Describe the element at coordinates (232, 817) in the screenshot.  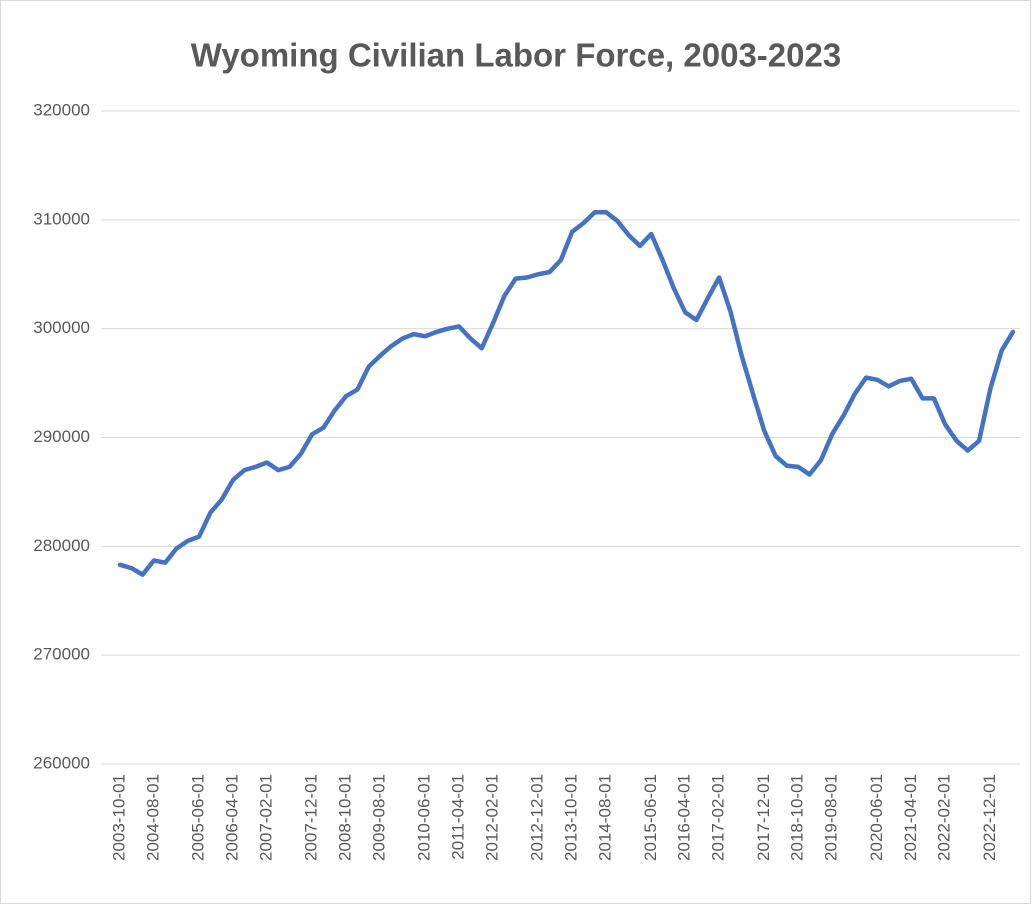
I see `x-tick-label: 2006-04-01` at that location.